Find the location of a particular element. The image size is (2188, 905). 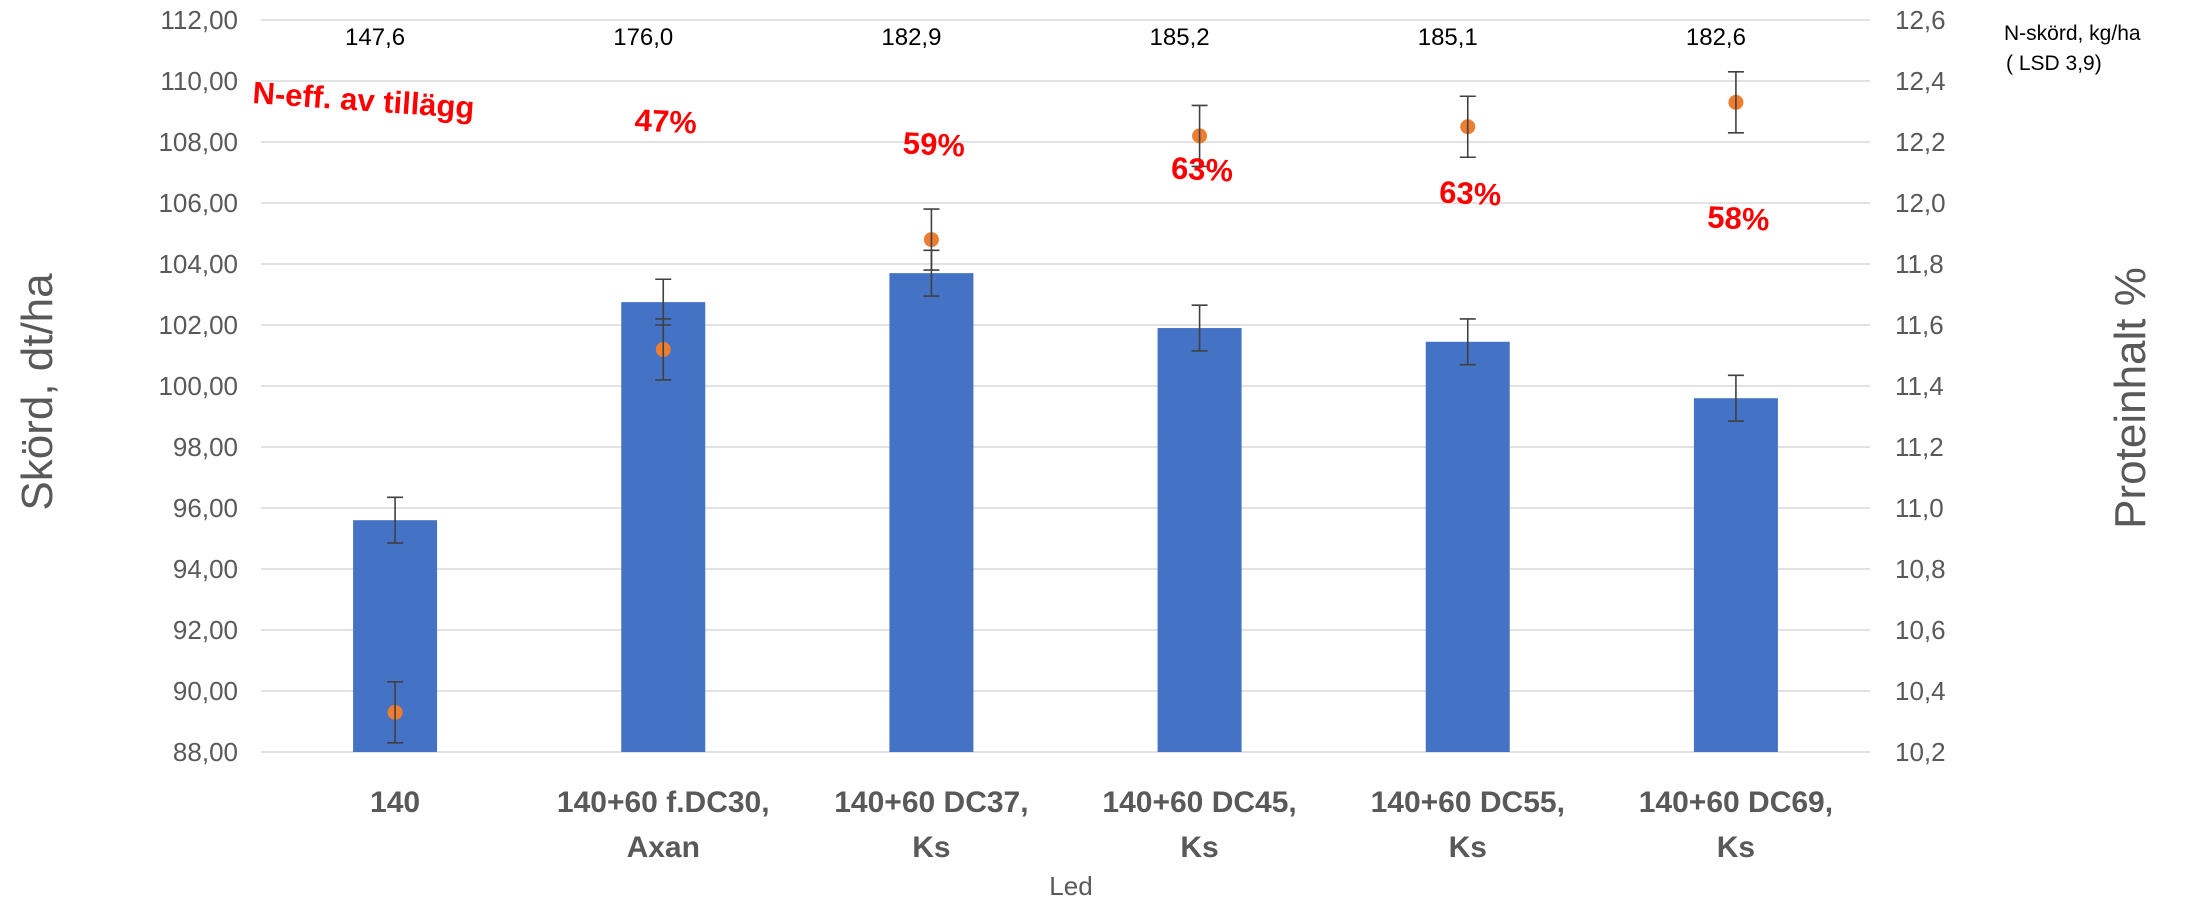

left-tick-label: 96,00 is located at coordinates (205, 508).